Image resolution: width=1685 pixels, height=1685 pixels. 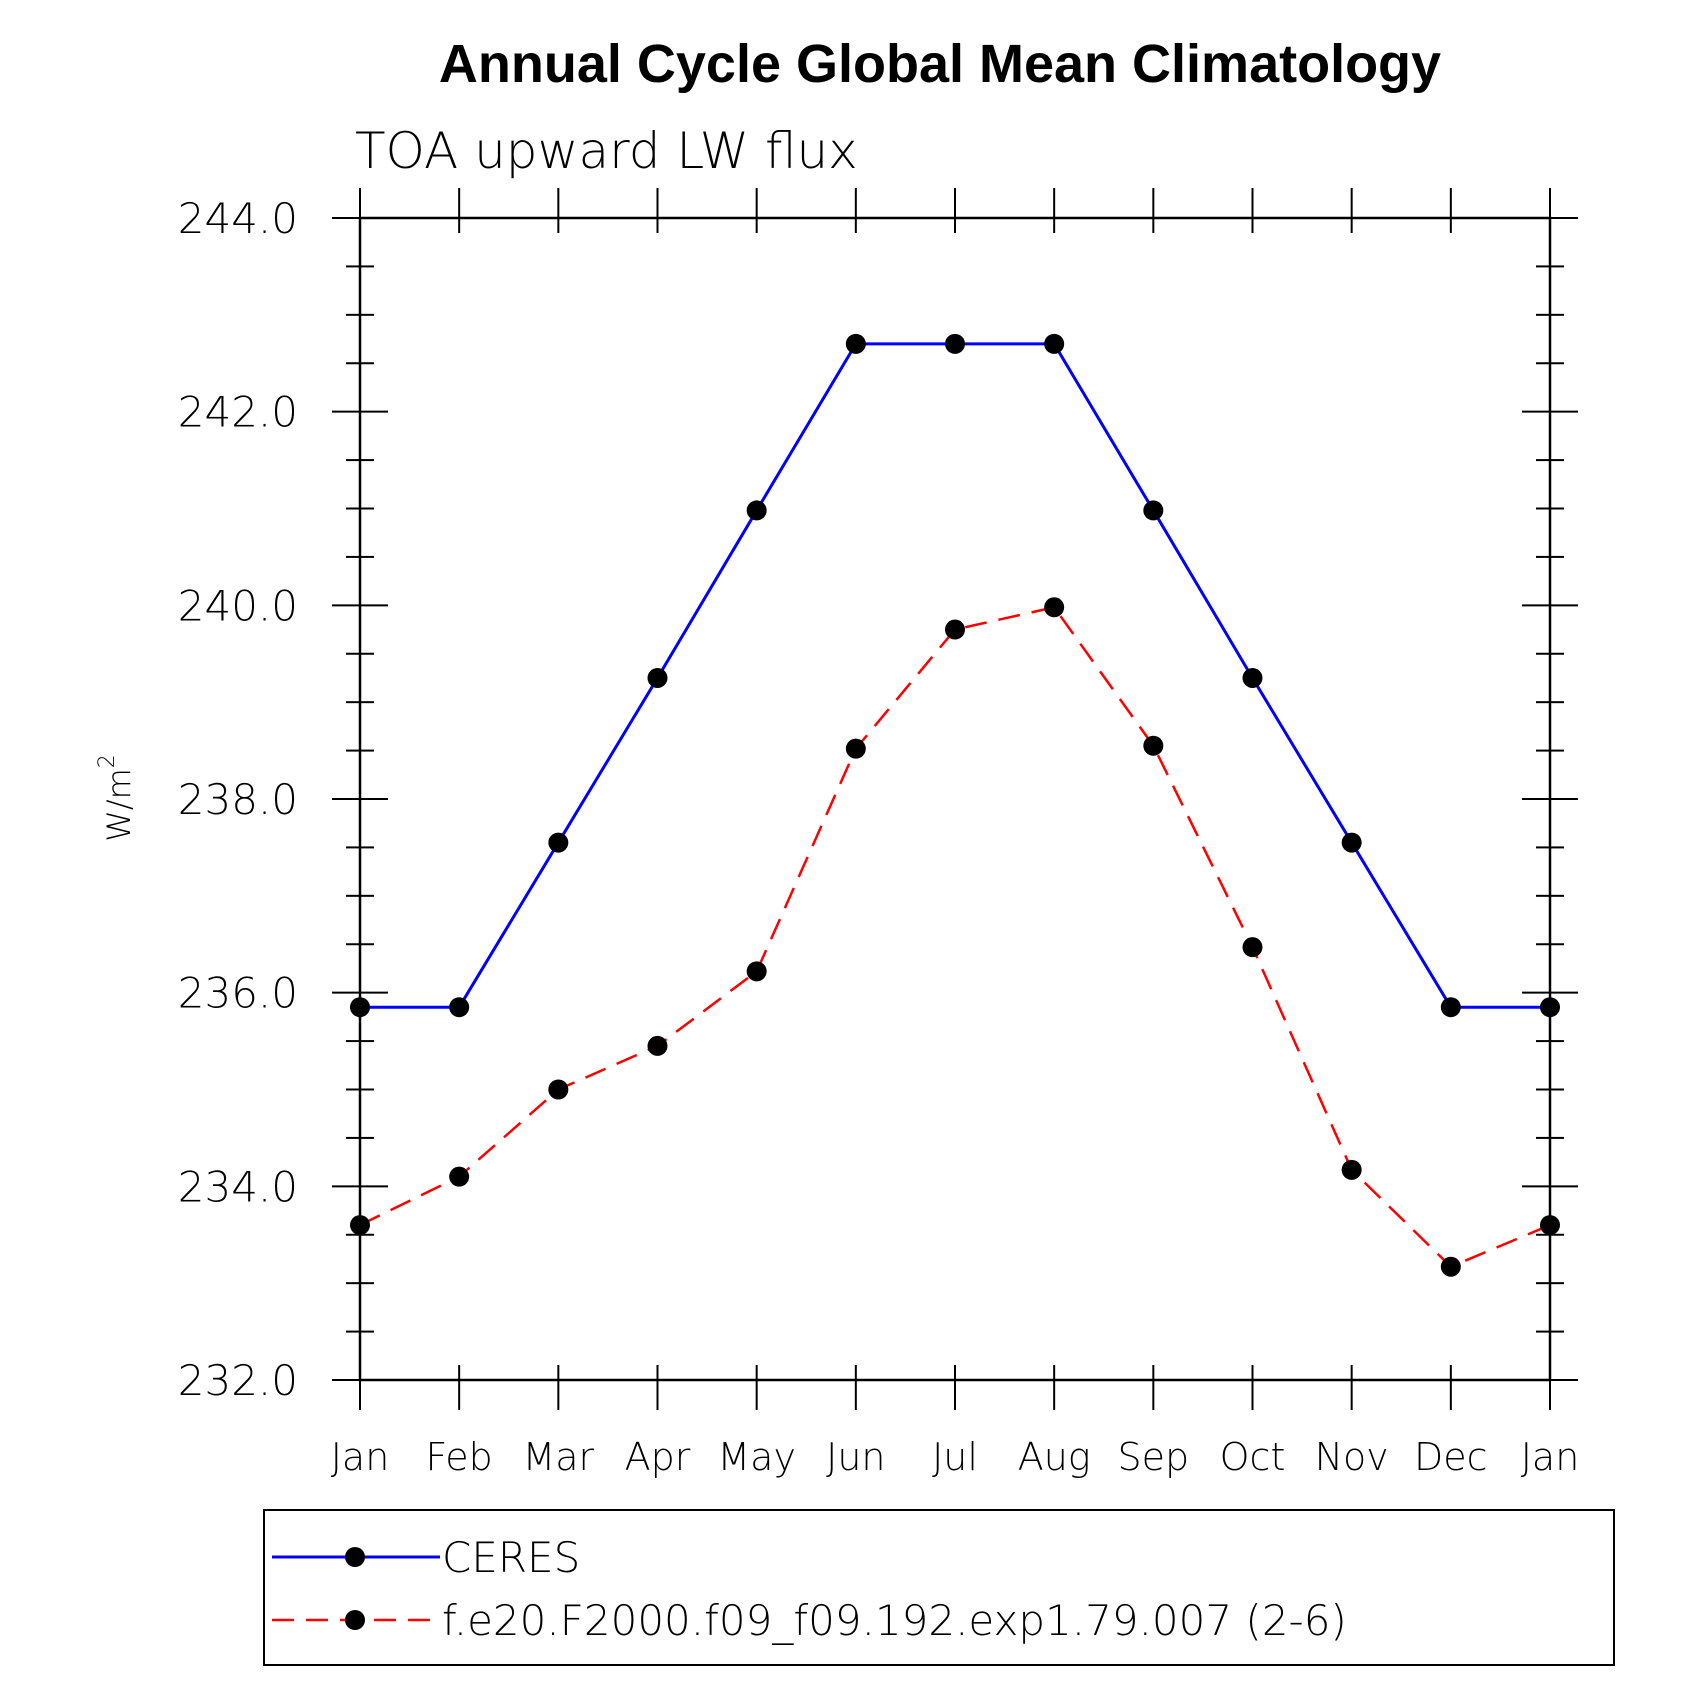 What do you see at coordinates (940, 64) in the screenshot?
I see `chart-title: Annual Cycle Global Mean Climatology` at bounding box center [940, 64].